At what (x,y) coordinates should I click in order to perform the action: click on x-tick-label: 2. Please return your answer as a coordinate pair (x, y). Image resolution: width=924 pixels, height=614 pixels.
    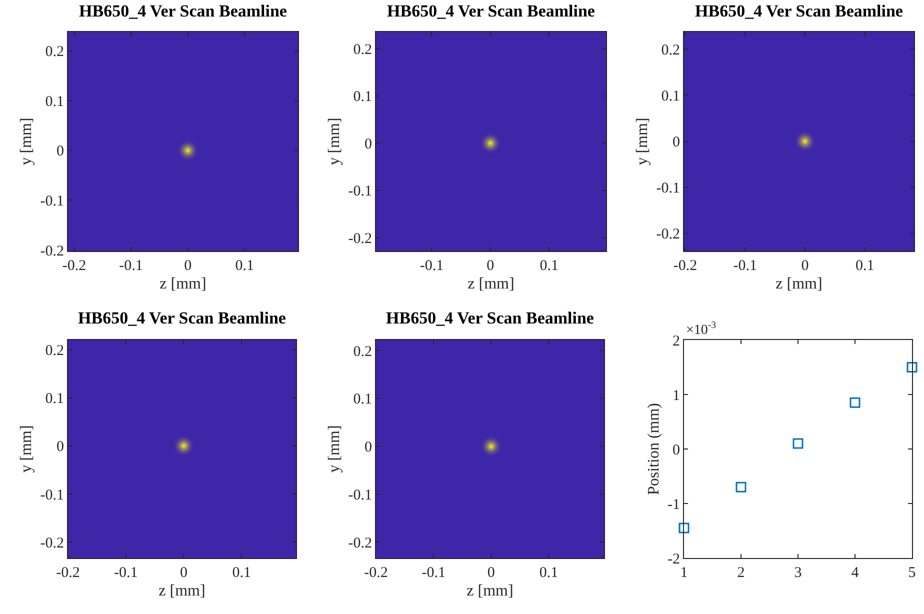
    Looking at the image, I should click on (741, 573).